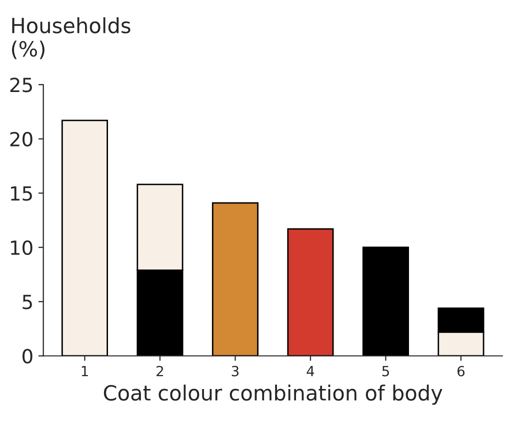 The height and width of the screenshot is (434, 510). Describe the element at coordinates (71, 38) in the screenshot. I see `y-axis-title: Households (%)` at that location.